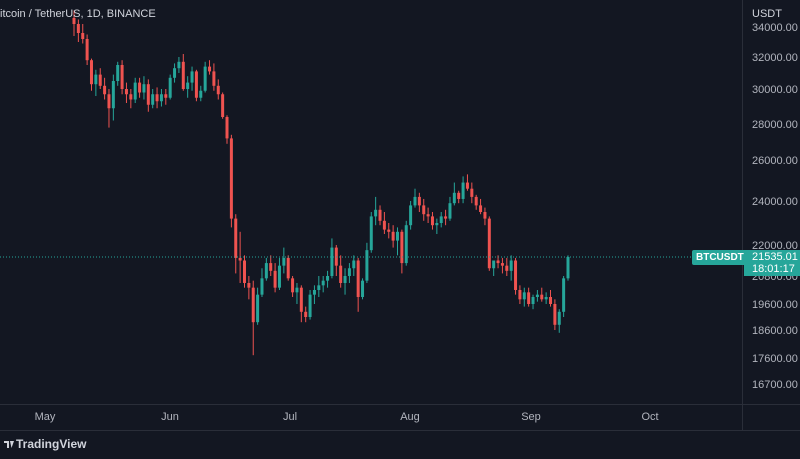 The width and height of the screenshot is (800, 459). What do you see at coordinates (78, 14) in the screenshot?
I see `chart-title: itcoin / TetherUS, 1D, BINANCE` at bounding box center [78, 14].